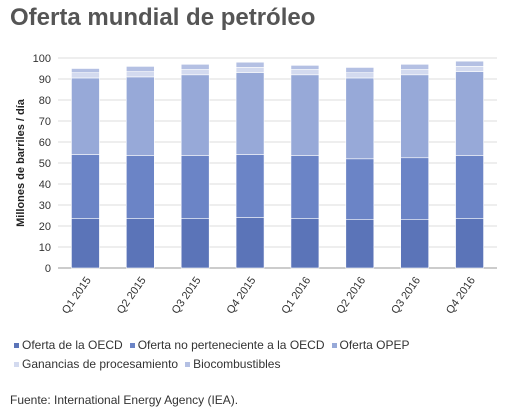  I want to click on x-tick-label: Q2 2016, so click(351, 295).